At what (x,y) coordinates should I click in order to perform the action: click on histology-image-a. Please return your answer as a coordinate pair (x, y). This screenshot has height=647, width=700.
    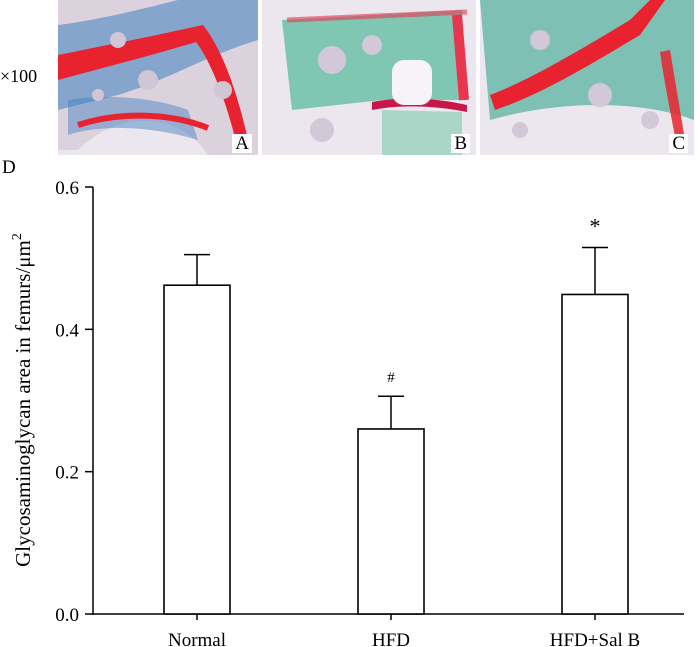
    Looking at the image, I should click on (158, 77).